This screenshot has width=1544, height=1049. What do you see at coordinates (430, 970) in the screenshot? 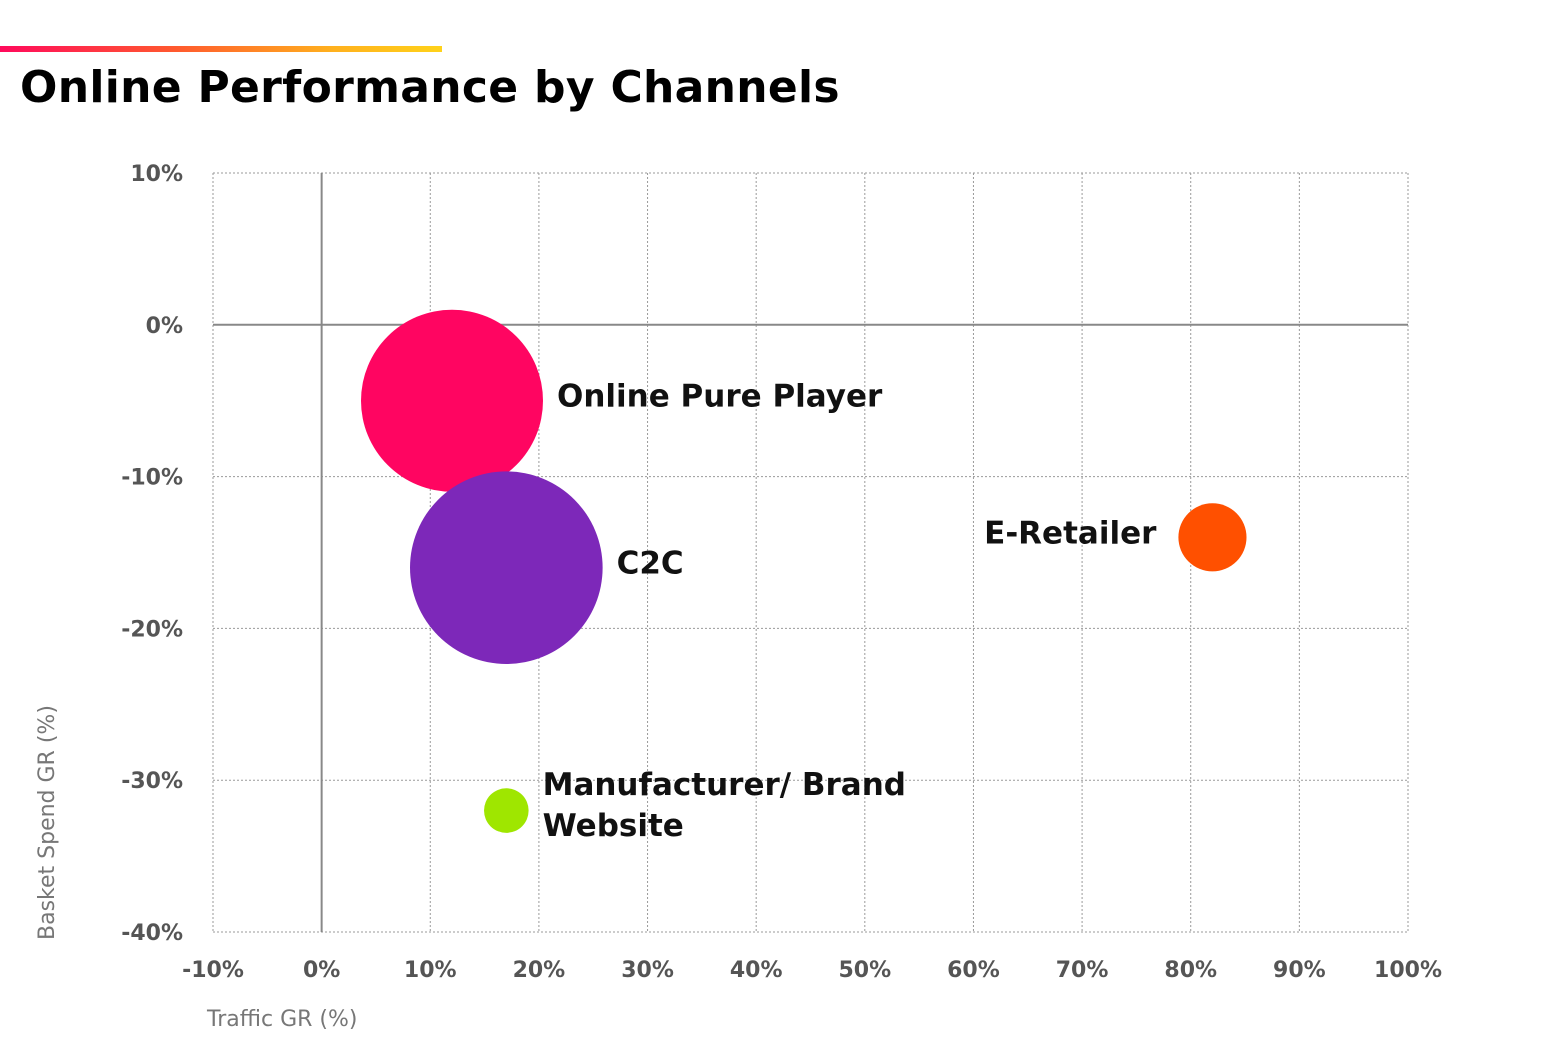
I see `x-tick-label: 10%` at bounding box center [430, 970].